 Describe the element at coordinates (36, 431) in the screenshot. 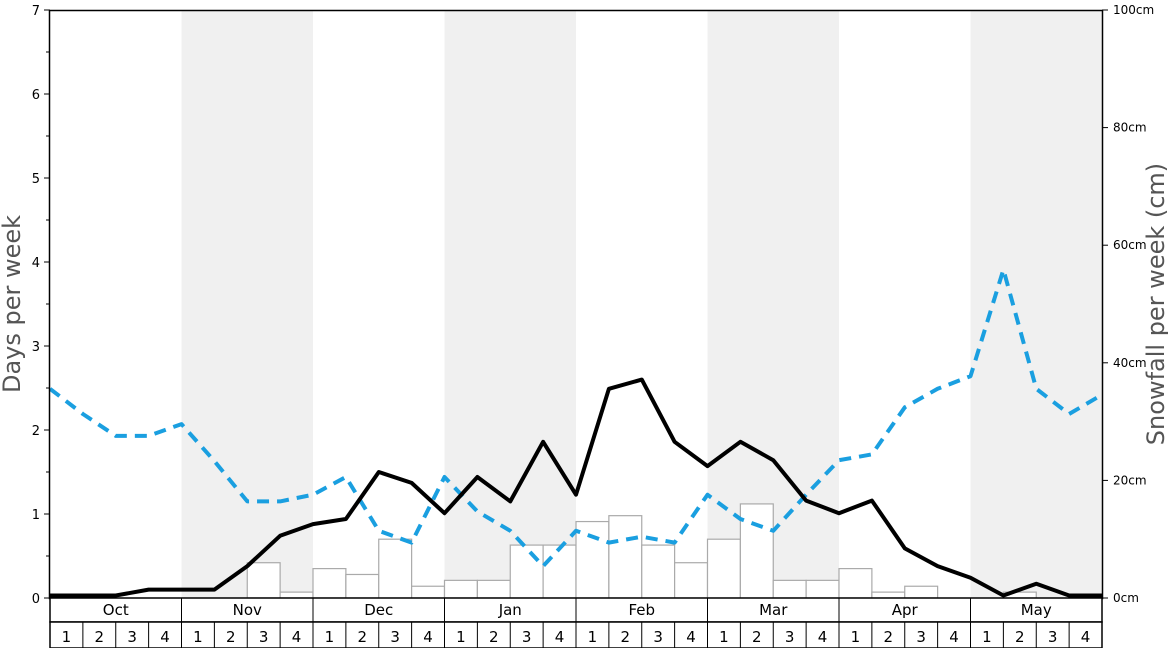

I see `left-tick-label: 2` at that location.